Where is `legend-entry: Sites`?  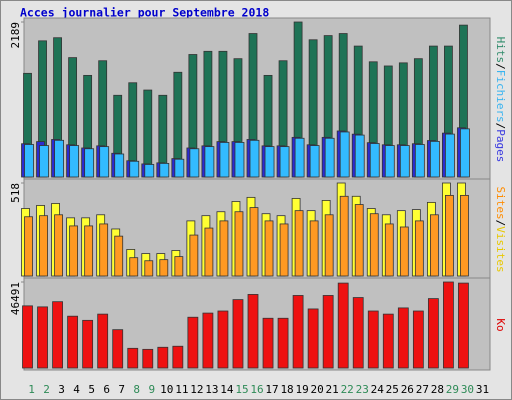
legend-entry: Sites is located at coordinates (500, 202).